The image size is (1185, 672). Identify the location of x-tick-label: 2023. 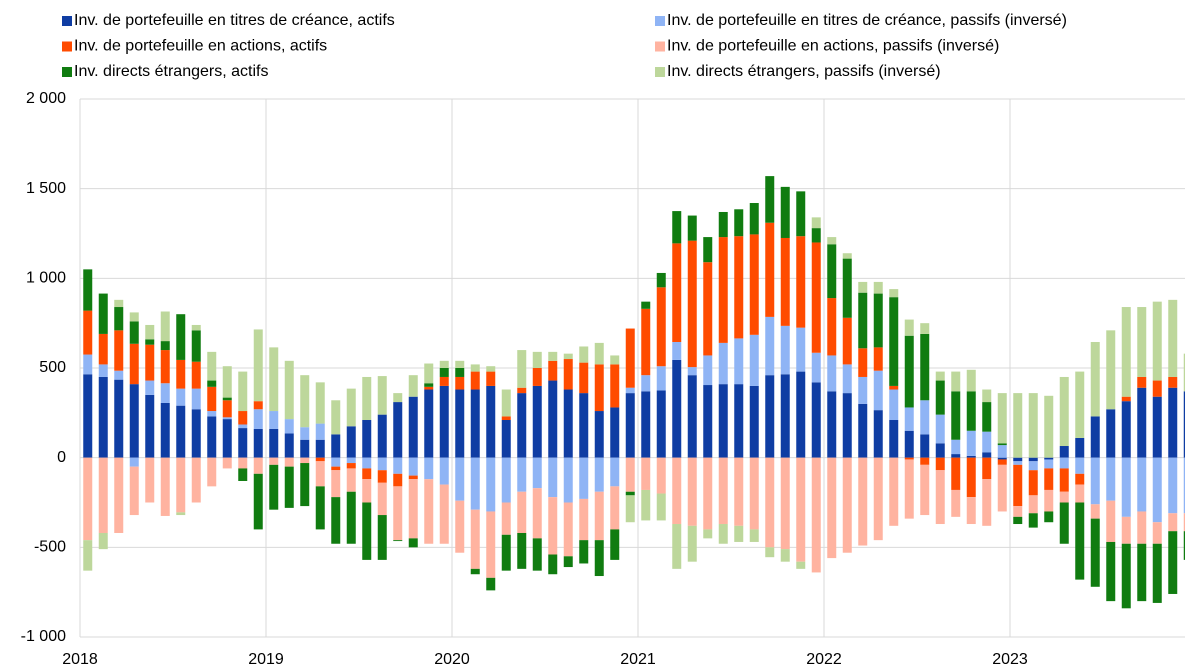
(1010, 659).